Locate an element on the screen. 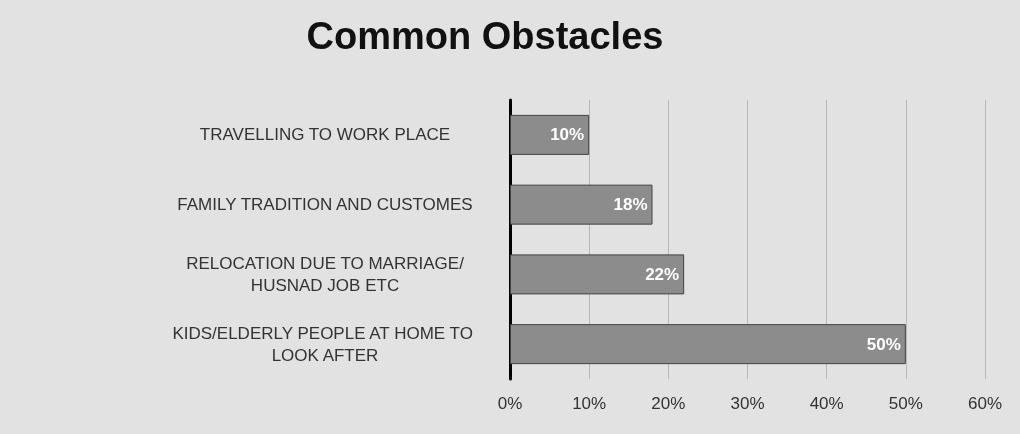 The height and width of the screenshot is (434, 1020). data-label: 50% is located at coordinates (883, 344).